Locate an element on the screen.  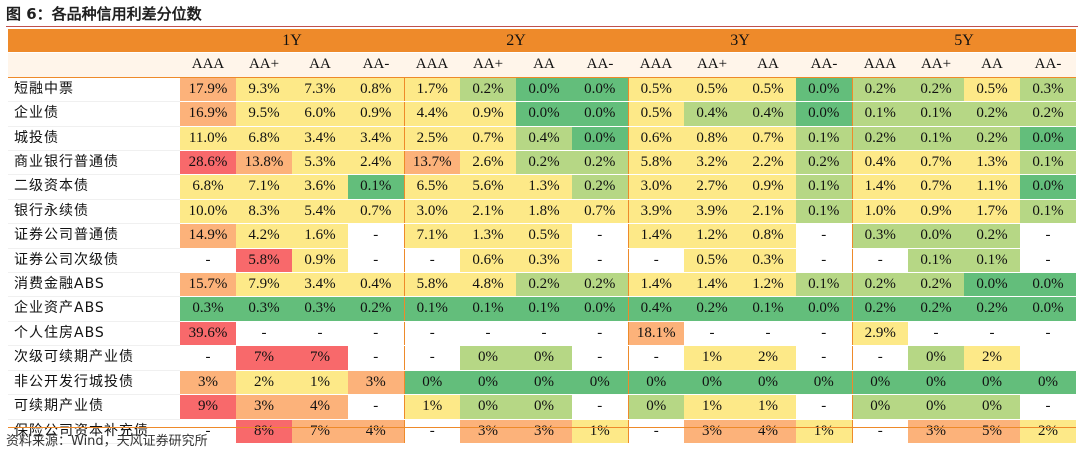
bond-type-label: 银行永续债 is located at coordinates (94, 211).